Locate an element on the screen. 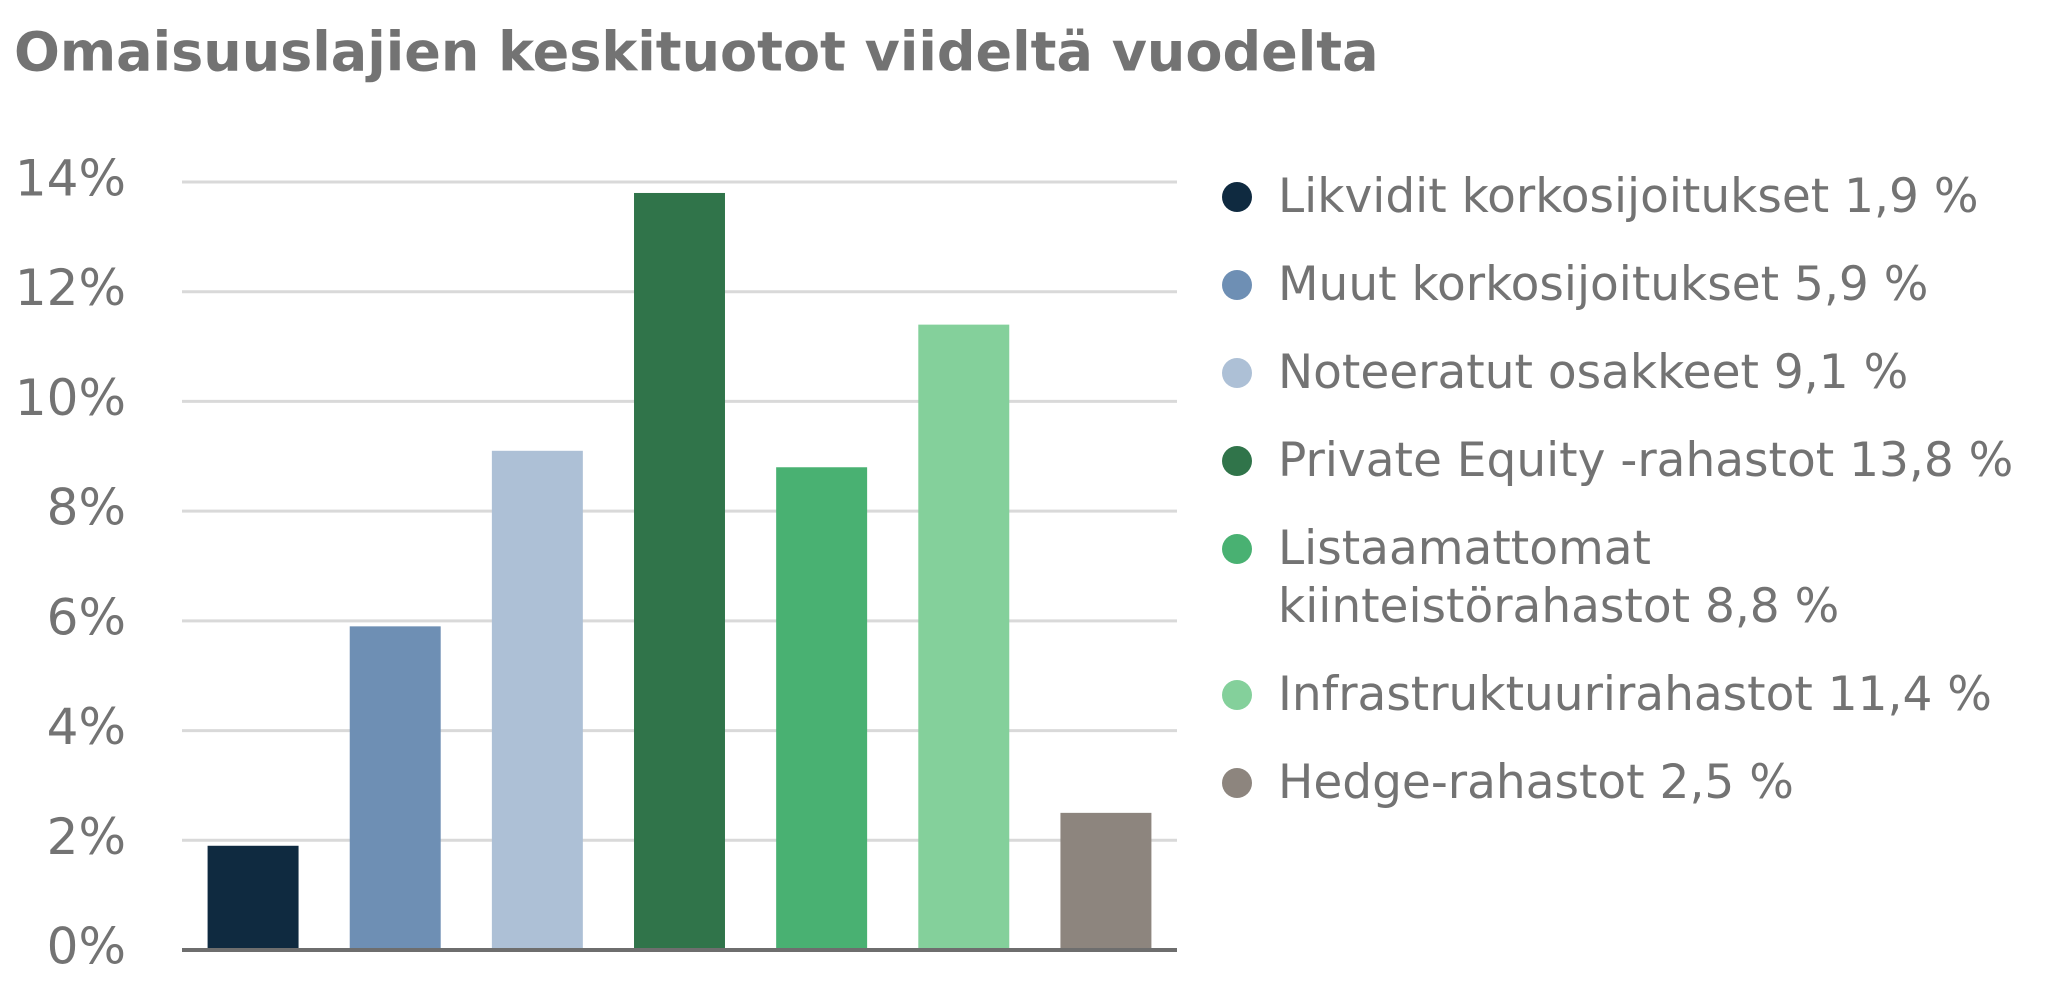 The image size is (2059, 986). legend-item: Noteeratut osakkeet 9,1 % is located at coordinates (1622, 373).